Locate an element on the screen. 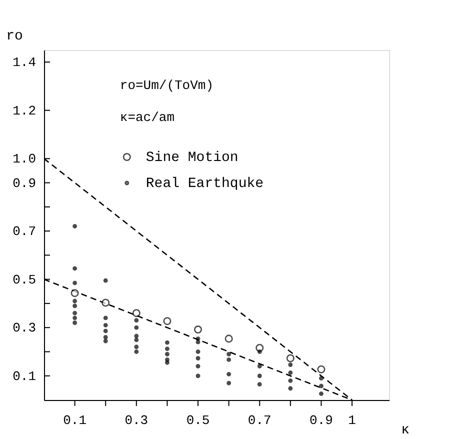  x-tick-label: 0.1 is located at coordinates (75, 420).